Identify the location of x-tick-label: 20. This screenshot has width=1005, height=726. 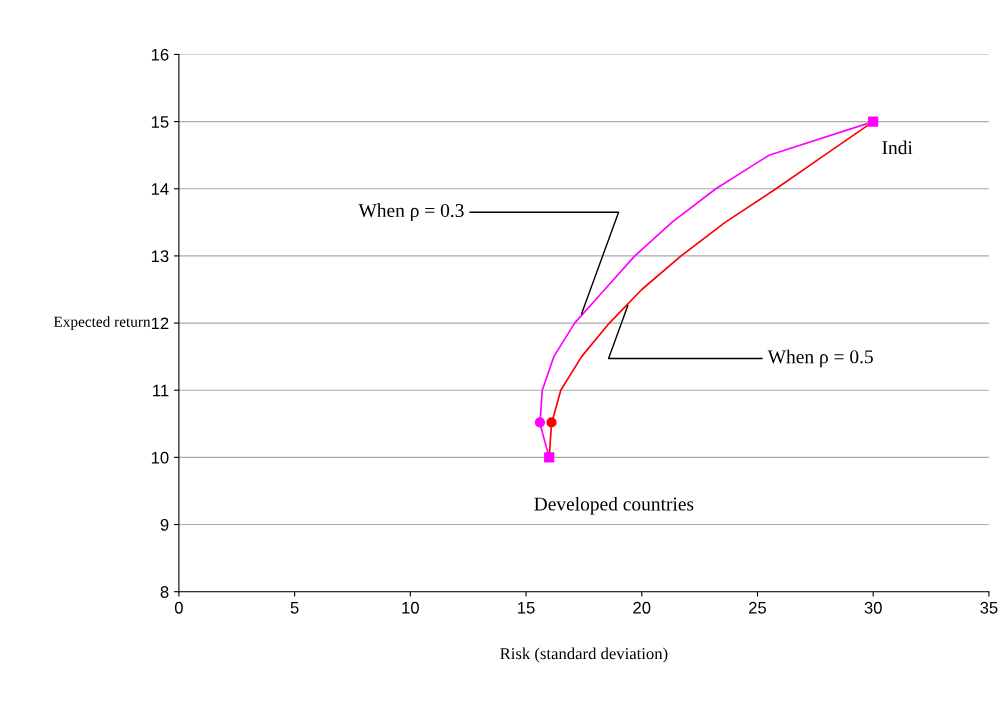
(642, 607).